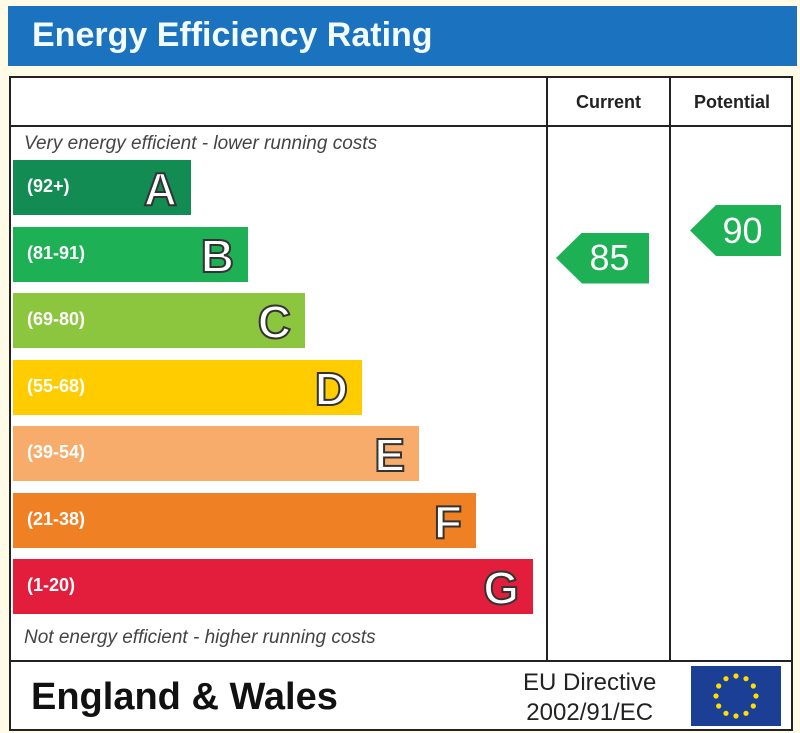 The height and width of the screenshot is (733, 800). What do you see at coordinates (608, 102) in the screenshot?
I see `current-column-header: Current` at bounding box center [608, 102].